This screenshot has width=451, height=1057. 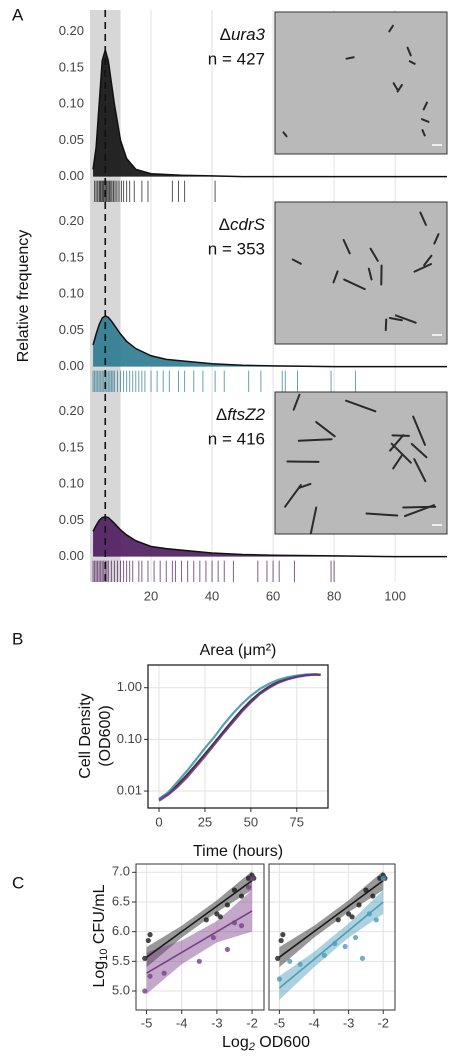 I want to click on x-tick-label: -5, so click(x=280, y=1022).